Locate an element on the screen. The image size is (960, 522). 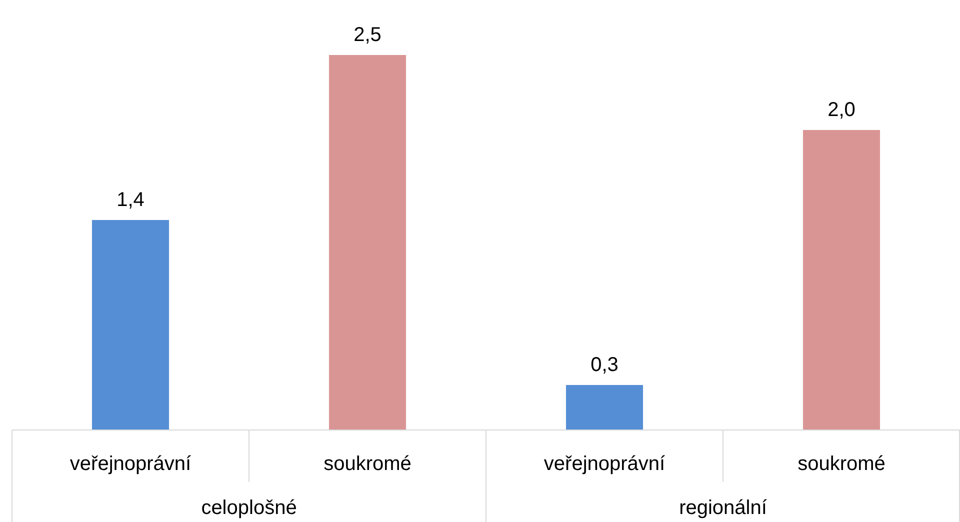
data-label: 2,0 is located at coordinates (842, 110).